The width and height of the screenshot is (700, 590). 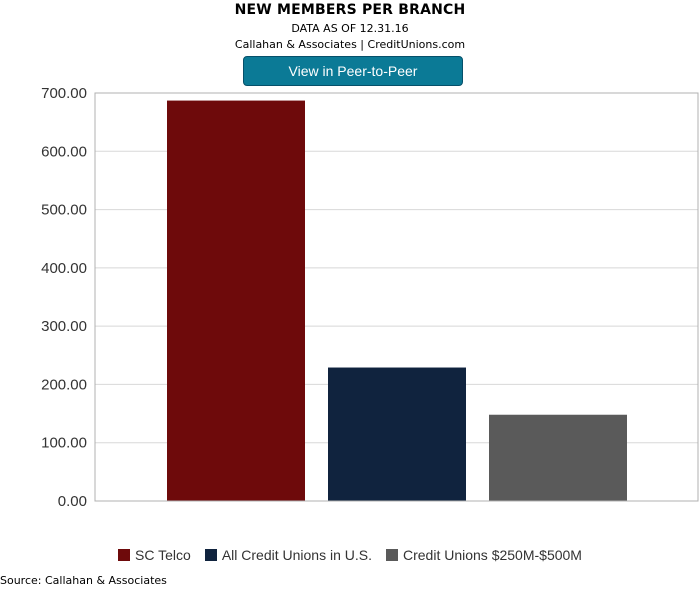 What do you see at coordinates (353, 71) in the screenshot?
I see `view-peer-to-peer-button: View in Peer-to-Peer` at bounding box center [353, 71].